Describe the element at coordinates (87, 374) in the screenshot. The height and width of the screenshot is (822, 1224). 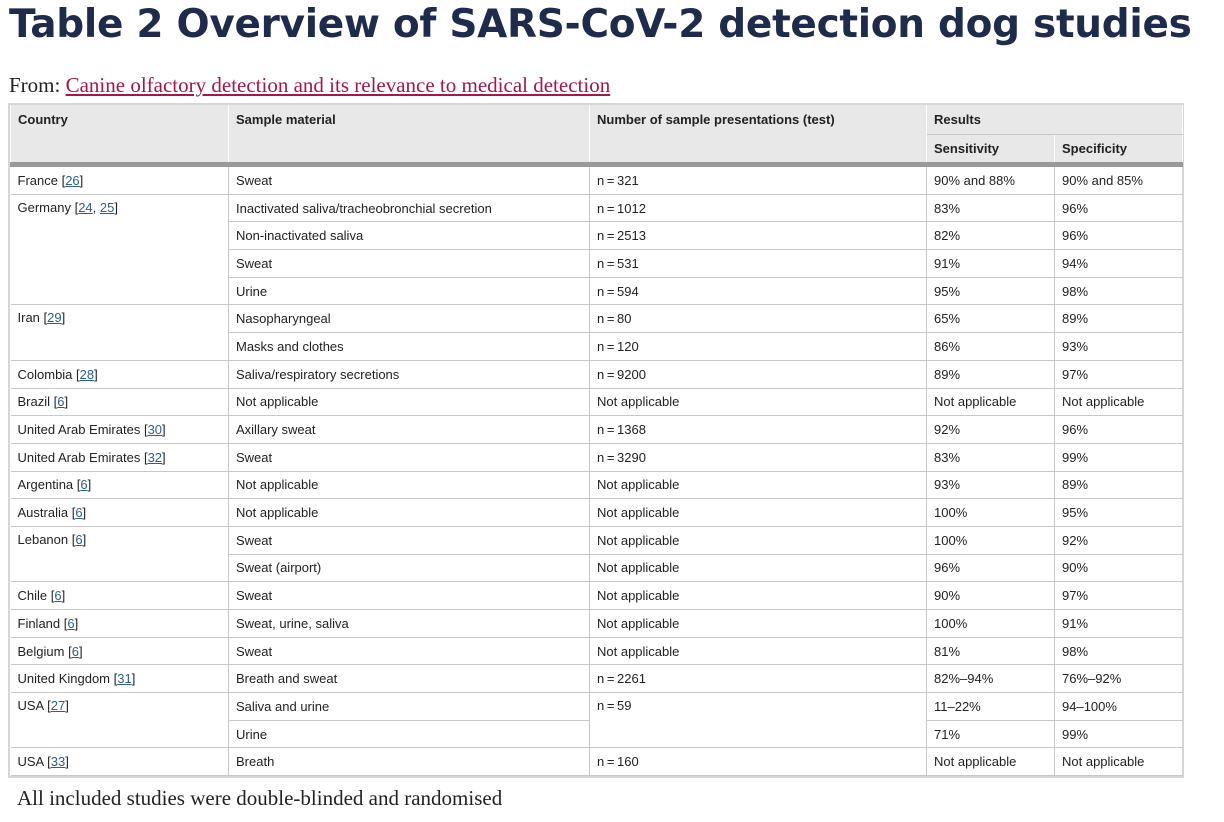
I see `reference-link: 28` at that location.